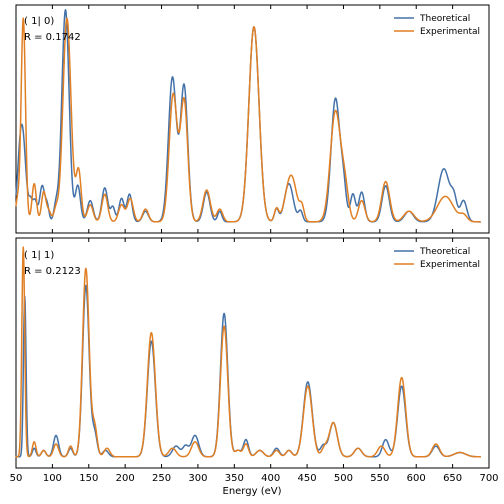  I want to click on x-tick-label: 100, so click(52, 478).